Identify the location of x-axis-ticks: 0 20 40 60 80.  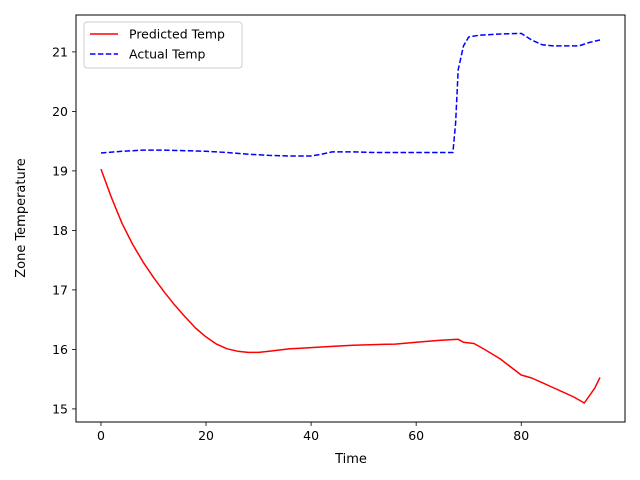
(313, 432).